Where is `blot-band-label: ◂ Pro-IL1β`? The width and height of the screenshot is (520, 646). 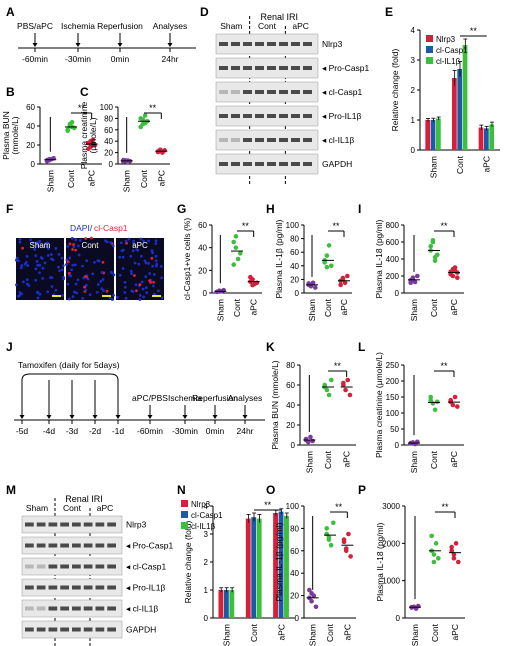 blot-band-label: ◂ Pro-IL1β is located at coordinates (146, 588).